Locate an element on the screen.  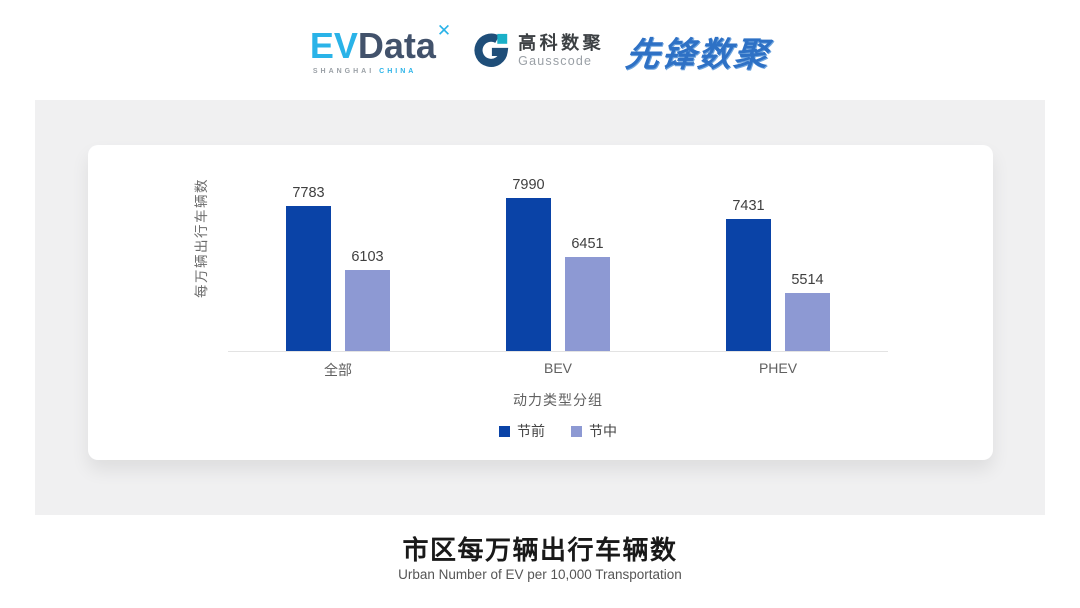
bar-value-label: 7431 is located at coordinates (748, 206).